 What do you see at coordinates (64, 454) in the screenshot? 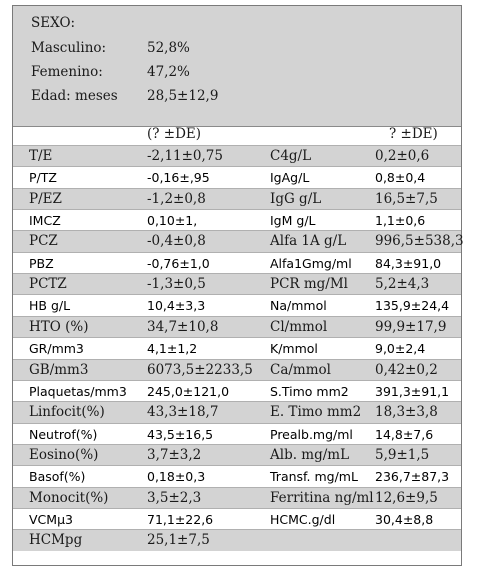
I see `row-label-left: Eosino(%)` at bounding box center [64, 454].